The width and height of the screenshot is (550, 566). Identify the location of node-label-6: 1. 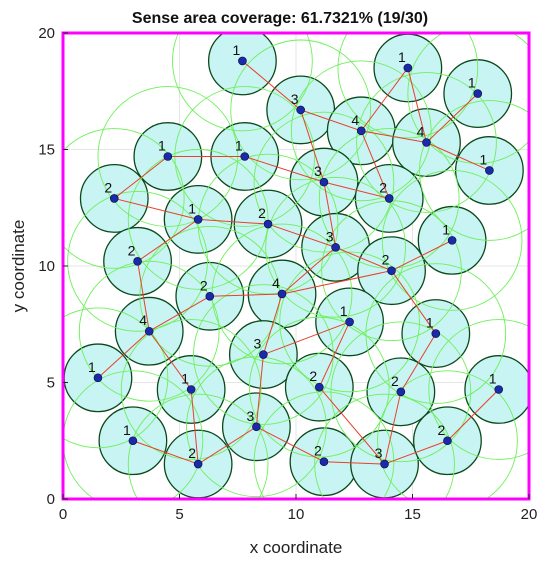
(162, 145).